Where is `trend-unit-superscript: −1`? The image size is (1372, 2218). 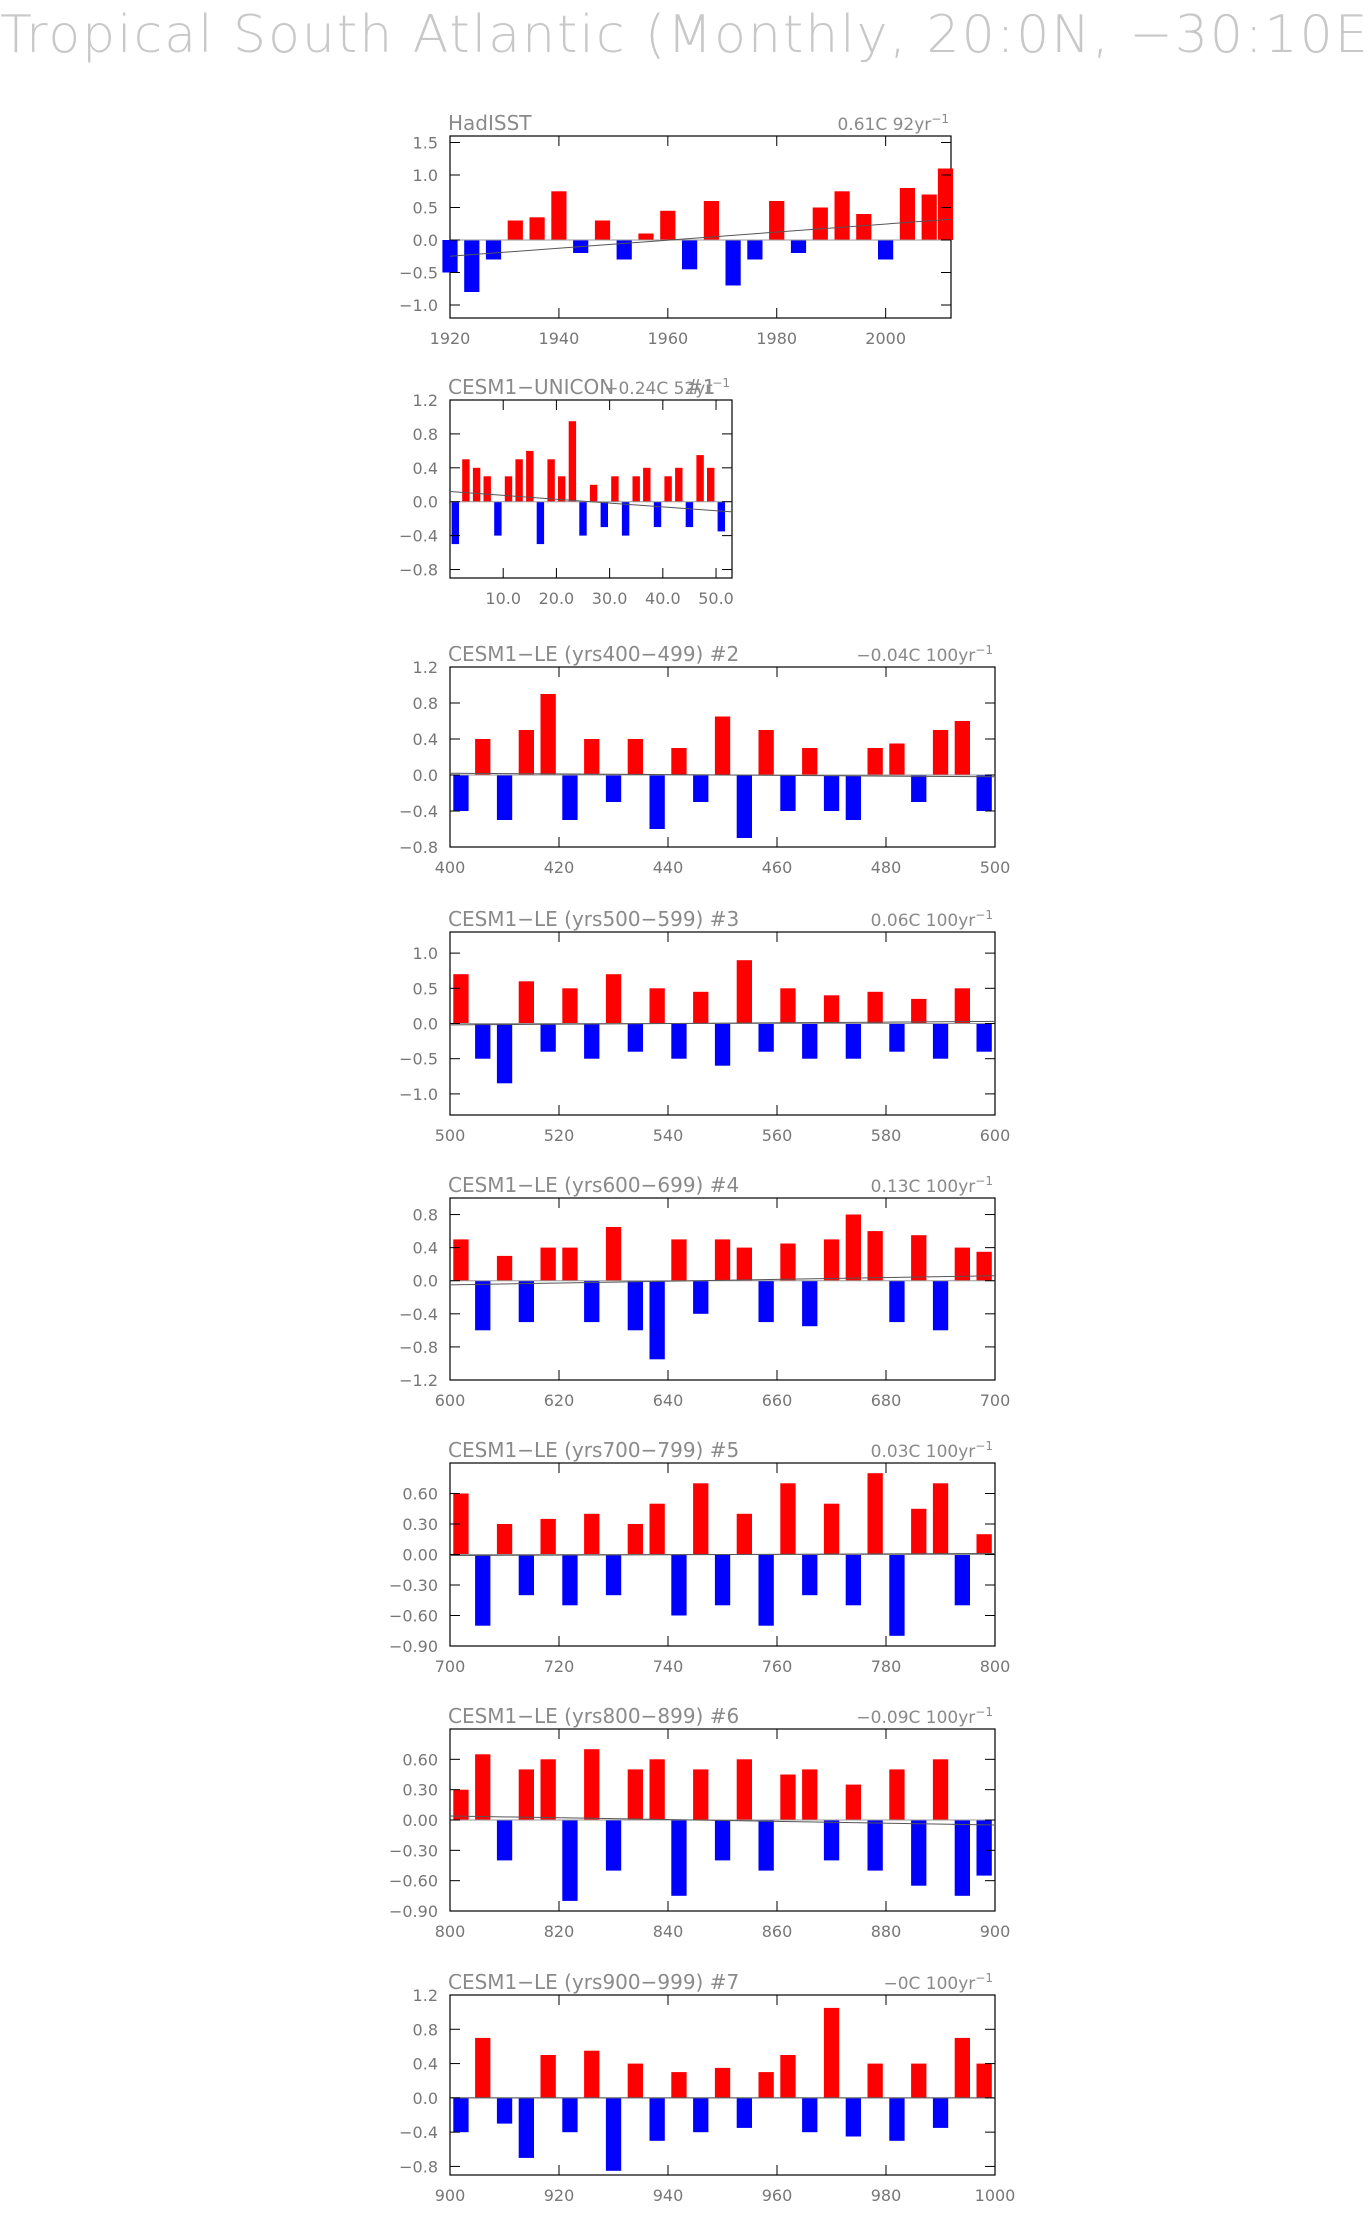
trend-unit-superscript: −1 is located at coordinates (984, 1181).